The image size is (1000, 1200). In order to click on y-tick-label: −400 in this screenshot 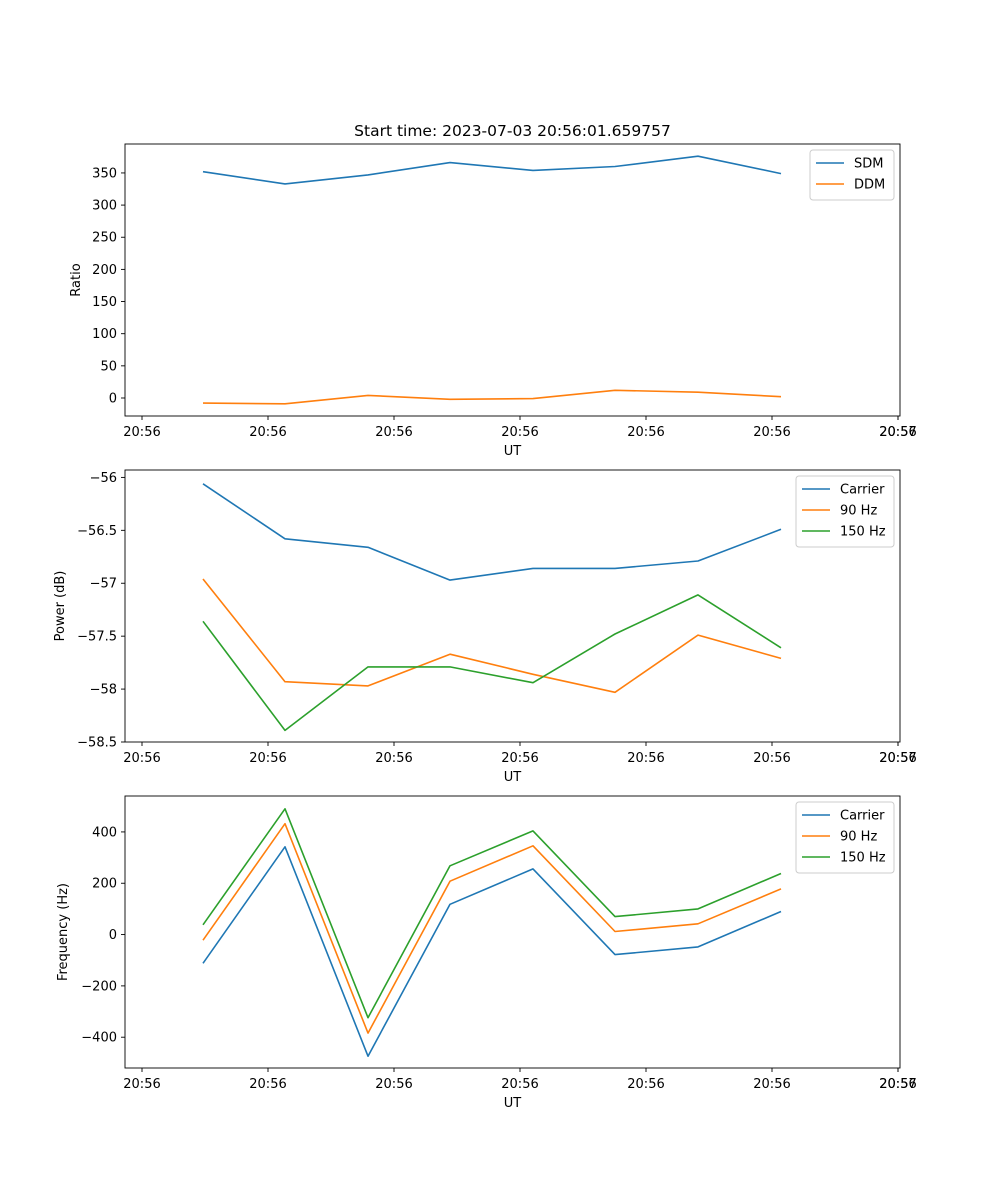, I will do `click(99, 1038)`.